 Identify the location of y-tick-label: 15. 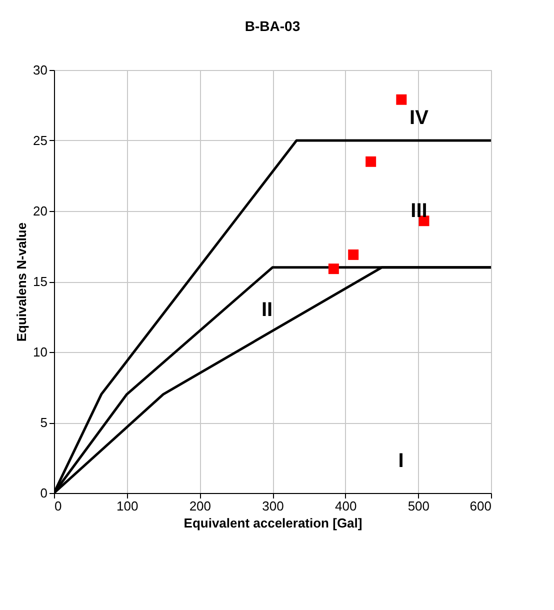
(40, 281).